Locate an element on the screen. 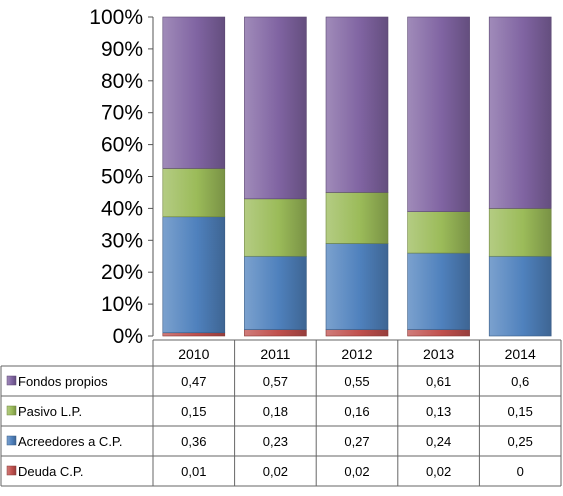  y-tick-label: 10% is located at coordinates (122, 304).